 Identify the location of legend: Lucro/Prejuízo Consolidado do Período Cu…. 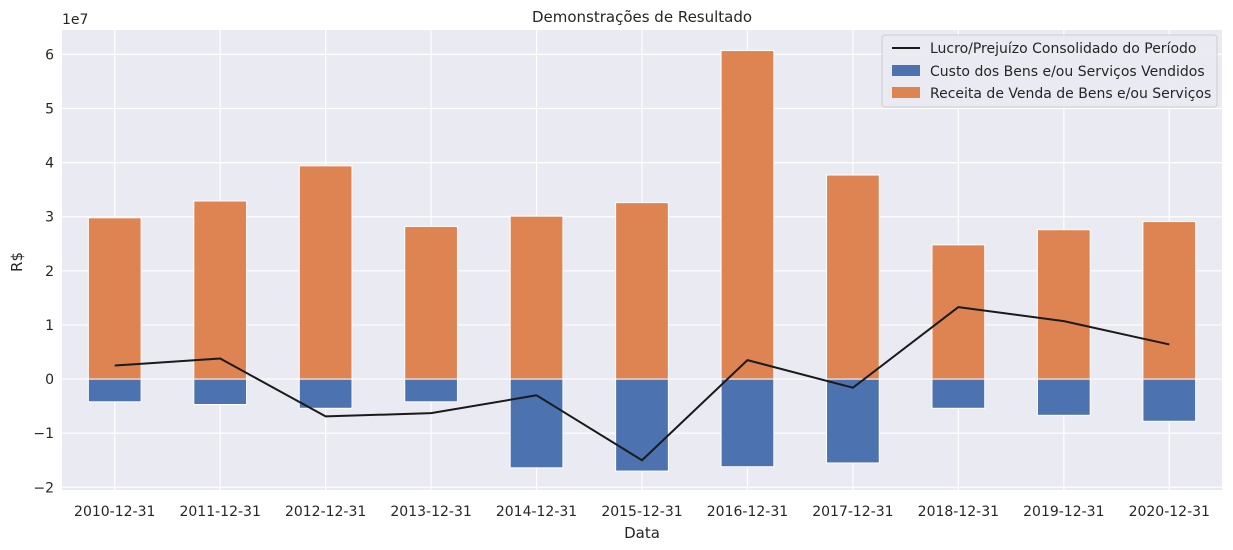
(1049, 71).